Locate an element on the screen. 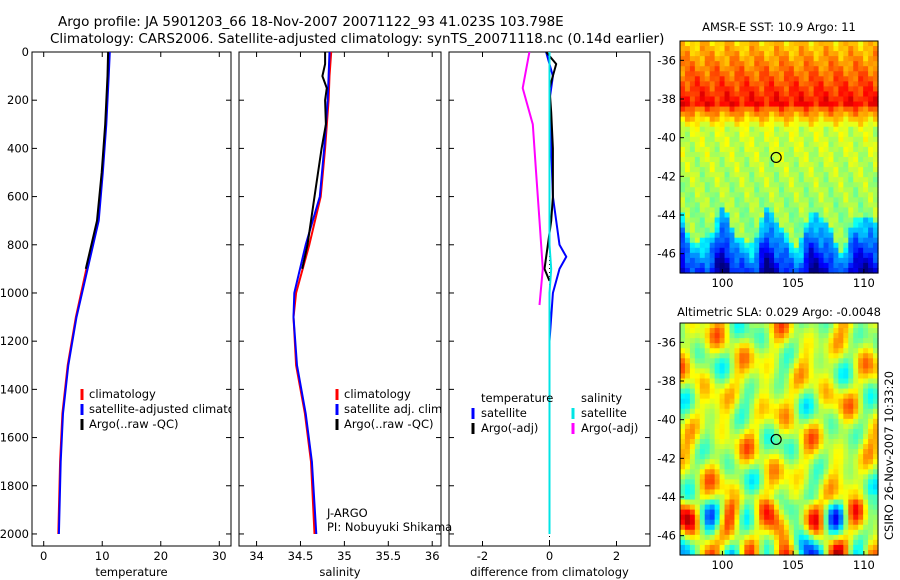 Image resolution: width=900 pixels, height=580 pixels. y-tick-label: -46 is located at coordinates (666, 254).